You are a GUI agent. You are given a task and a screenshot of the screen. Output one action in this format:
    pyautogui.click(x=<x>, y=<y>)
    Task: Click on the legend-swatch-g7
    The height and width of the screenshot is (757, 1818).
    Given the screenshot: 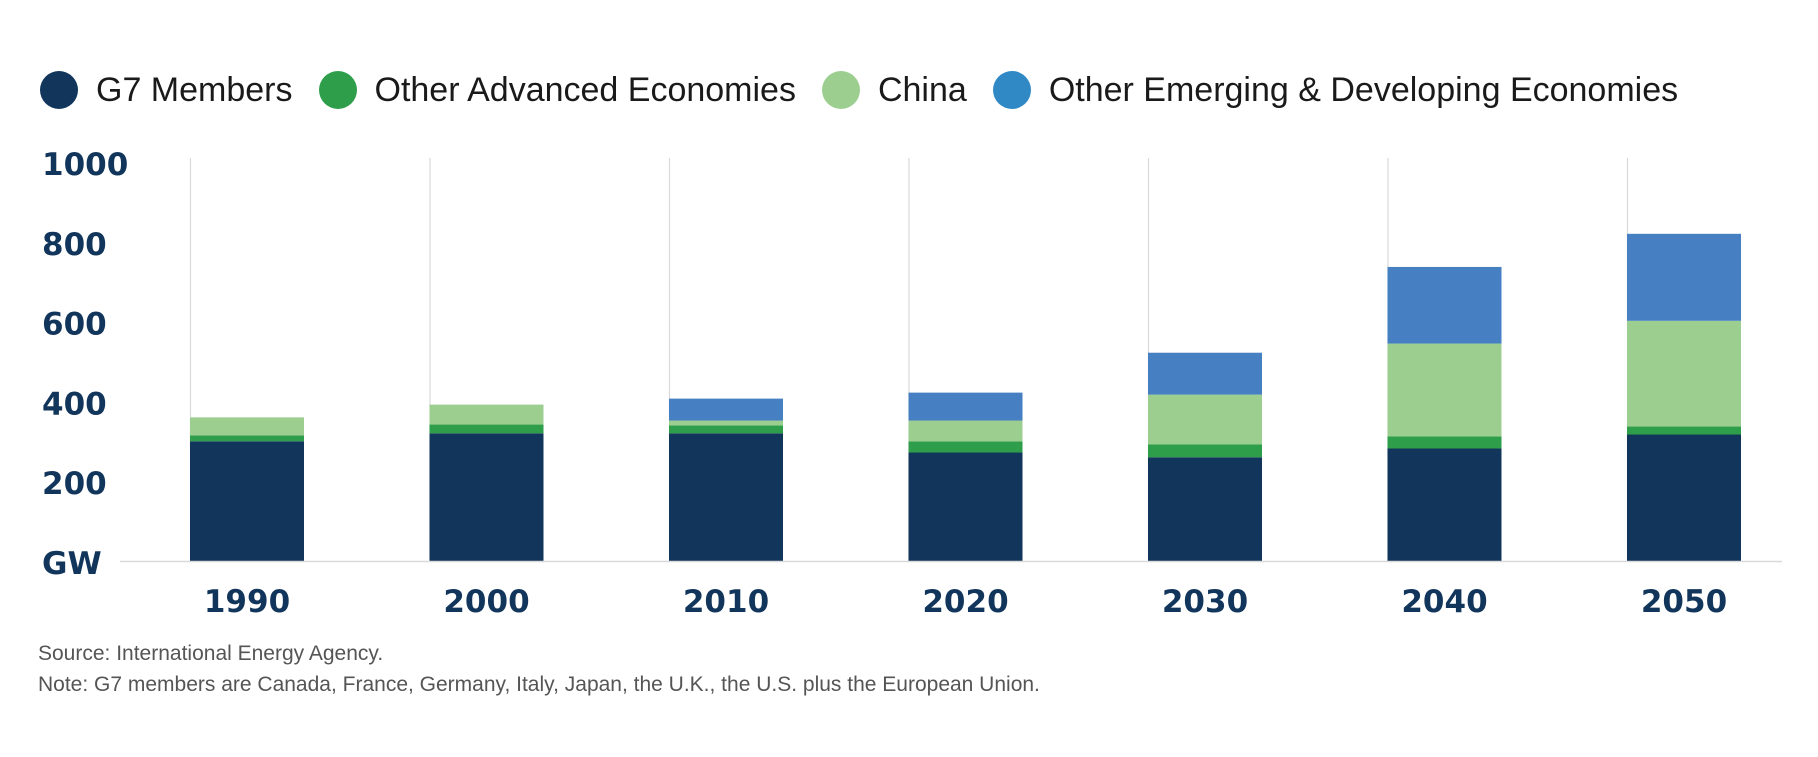 What is the action you would take?
    pyautogui.click(x=59, y=90)
    